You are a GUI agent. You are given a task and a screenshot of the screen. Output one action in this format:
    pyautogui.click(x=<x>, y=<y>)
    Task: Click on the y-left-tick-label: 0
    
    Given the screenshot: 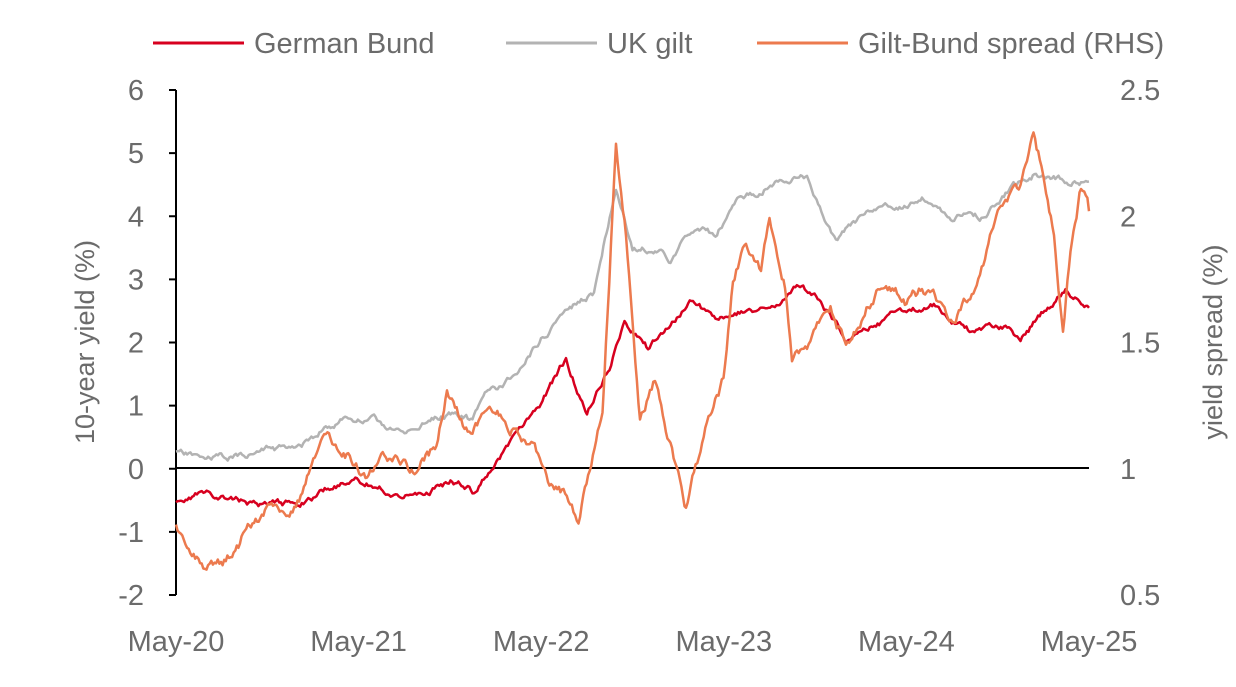 What is the action you would take?
    pyautogui.click(x=136, y=470)
    